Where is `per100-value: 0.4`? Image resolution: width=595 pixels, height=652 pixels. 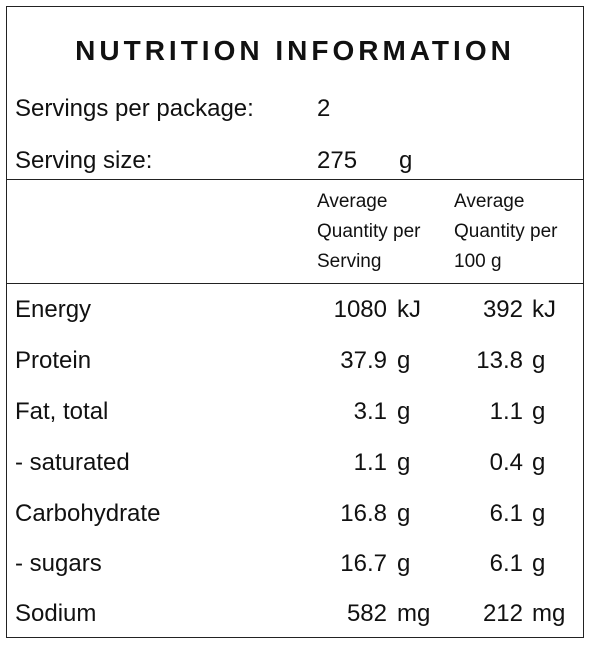 per100-value: 0.4 is located at coordinates (506, 462).